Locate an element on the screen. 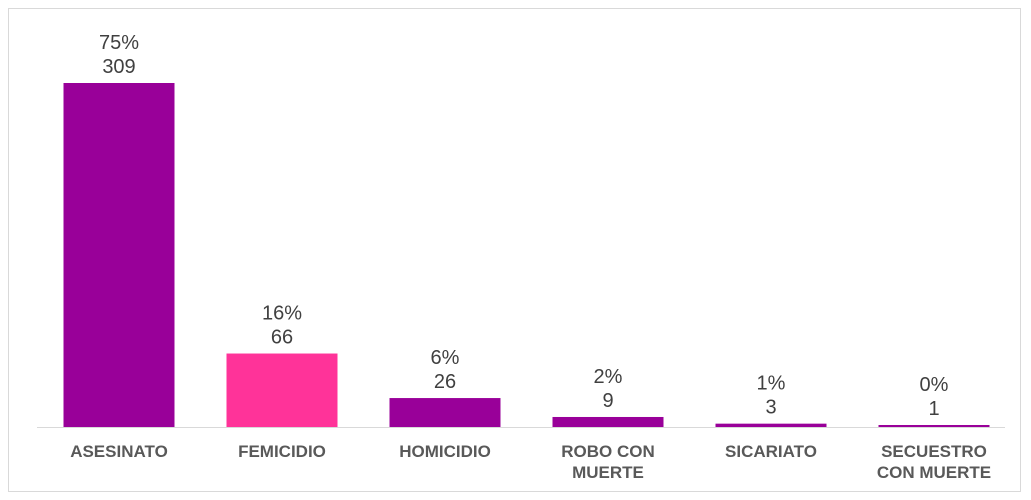 Image resolution: width=1031 pixels, height=500 pixels. category-label: ASESINATO is located at coordinates (119, 451).